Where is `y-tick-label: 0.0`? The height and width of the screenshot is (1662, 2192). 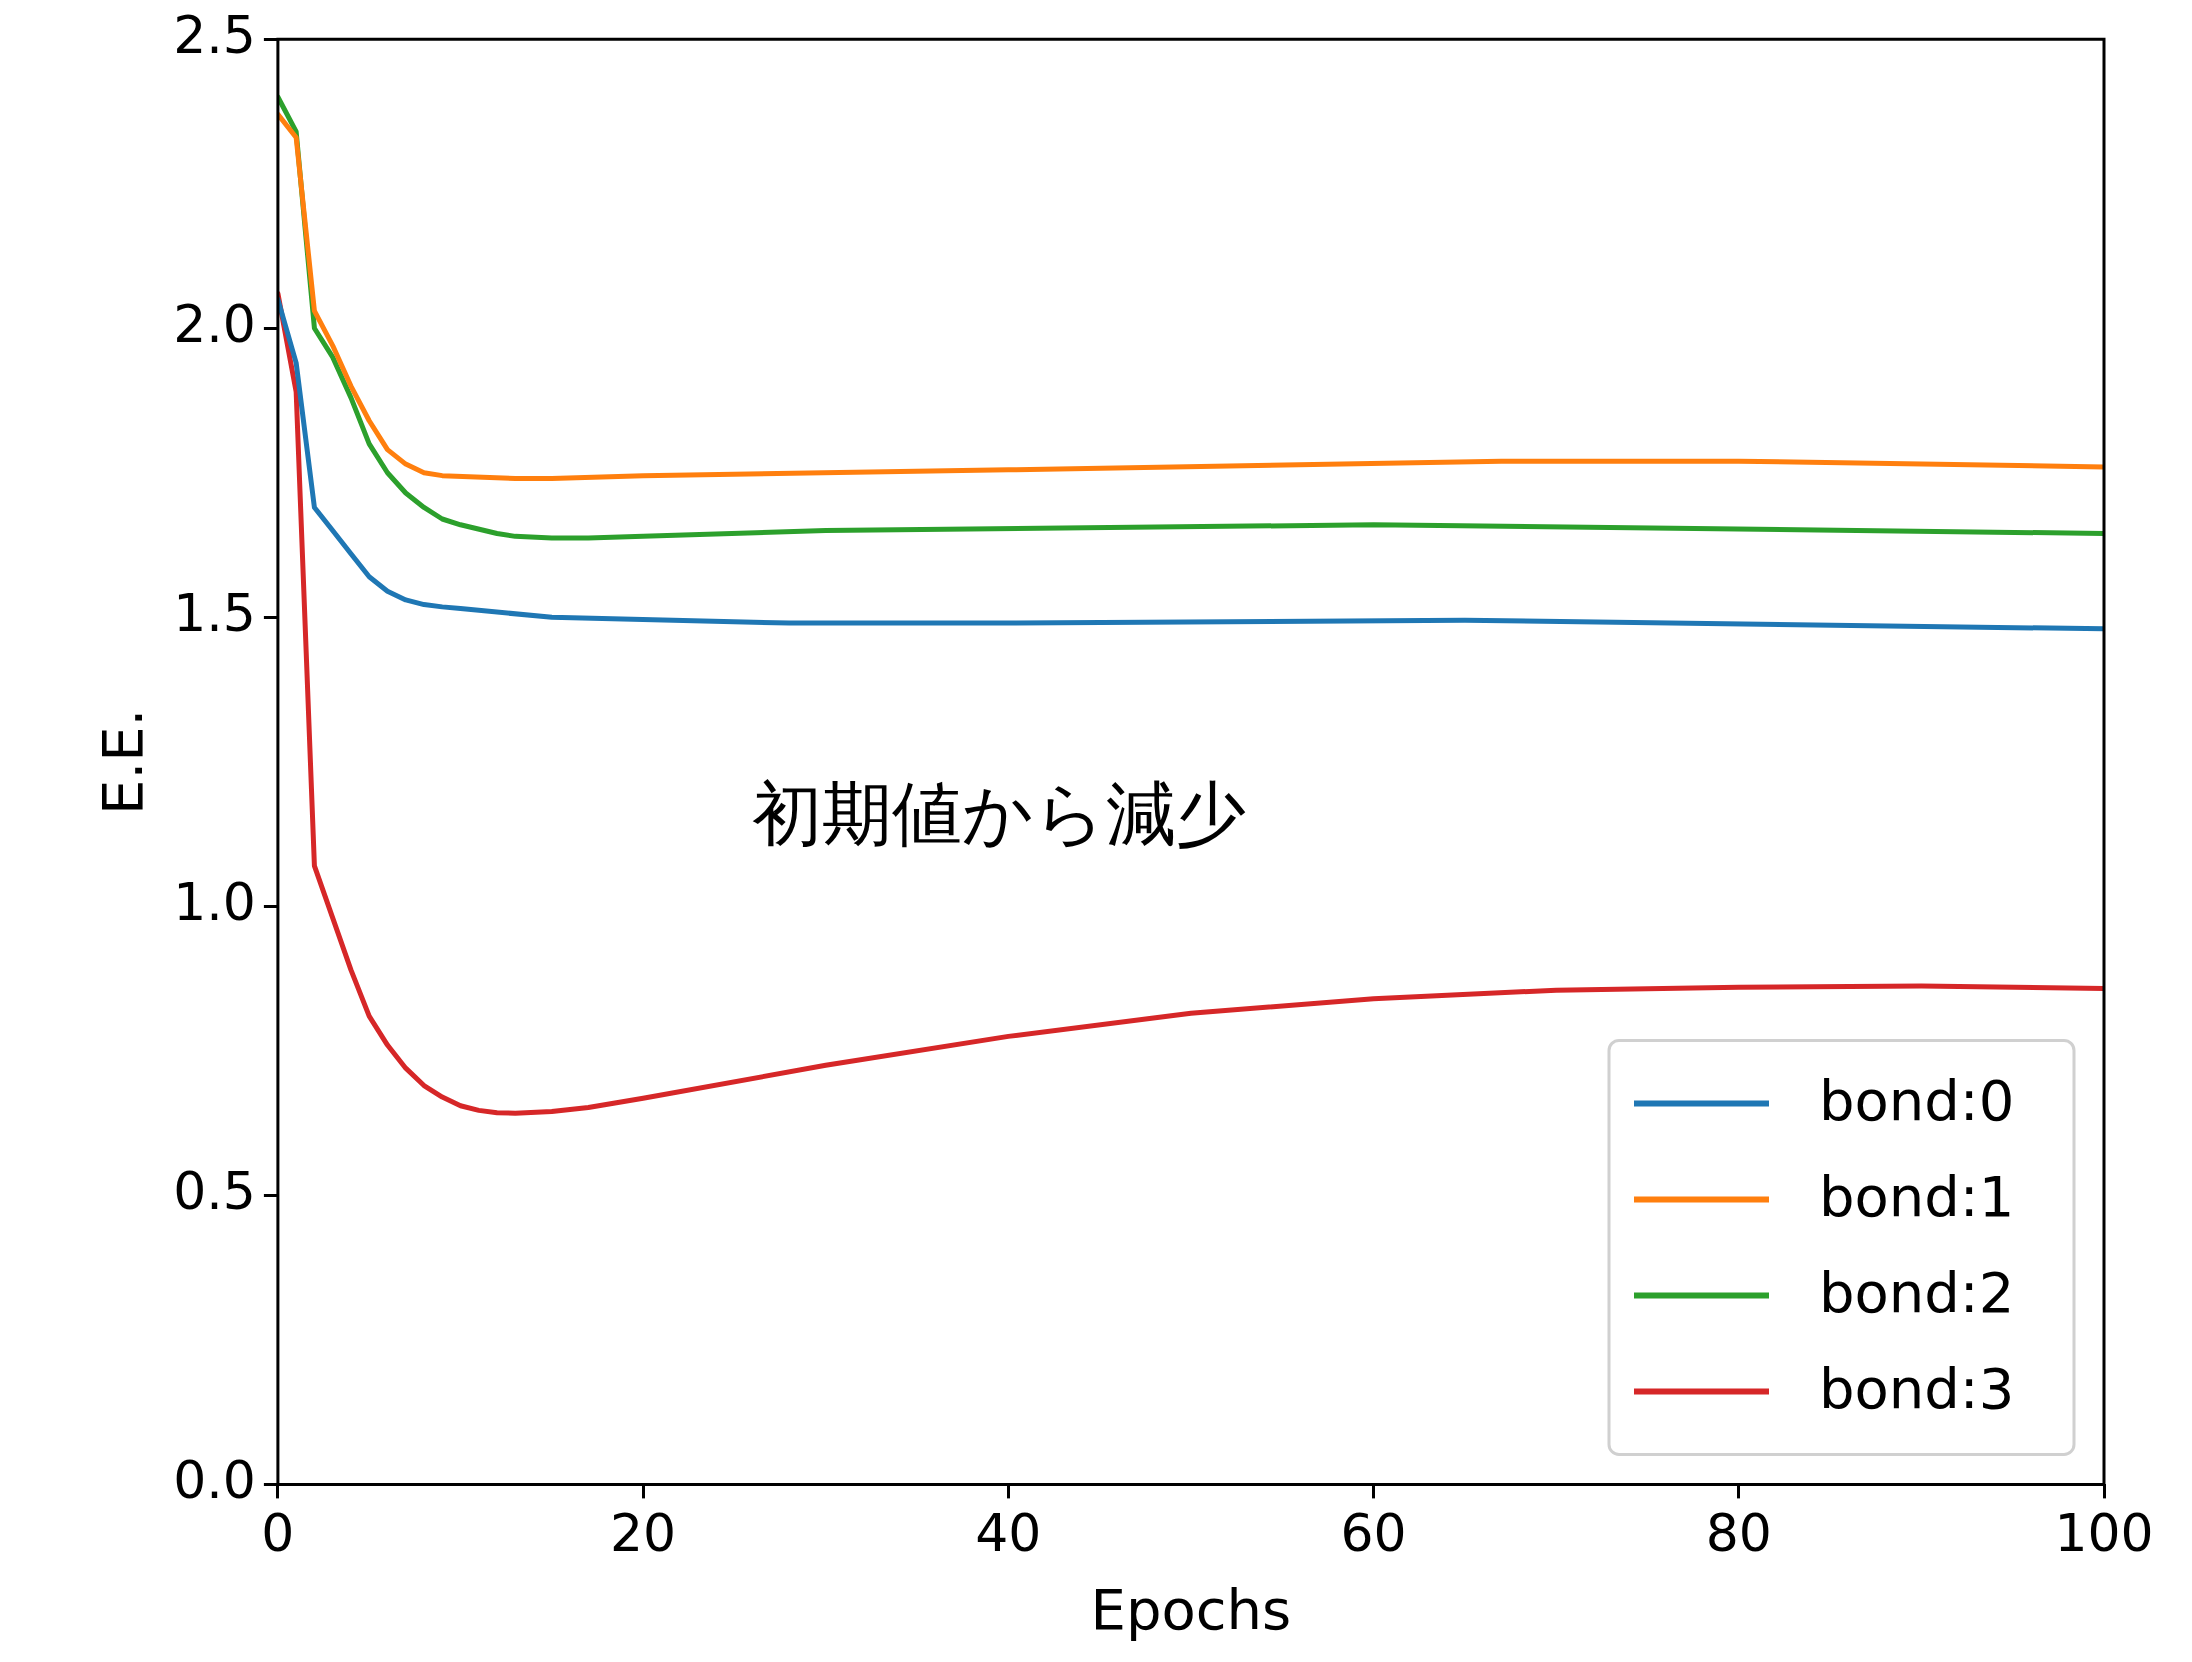
y-tick-label: 0.0 is located at coordinates (214, 1479).